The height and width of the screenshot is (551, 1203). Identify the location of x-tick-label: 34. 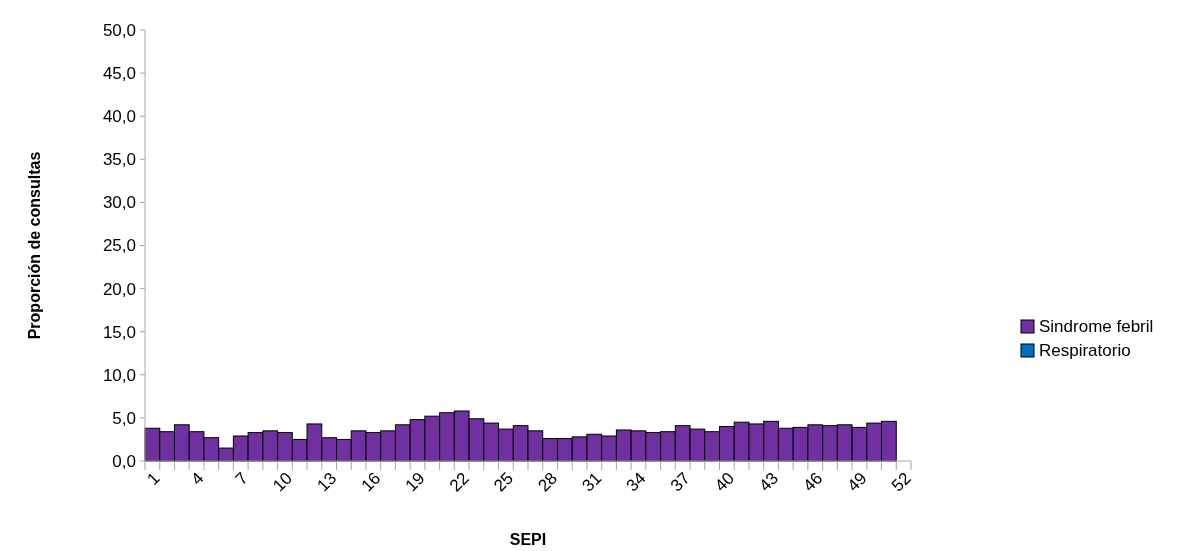
(636, 482).